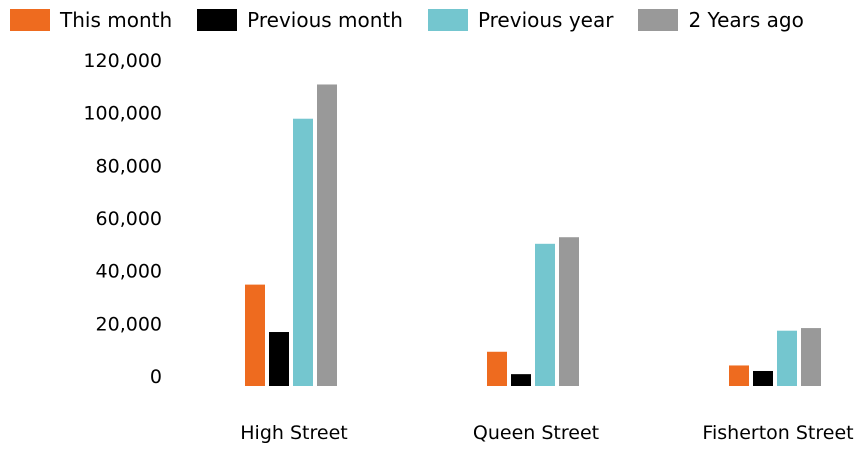  What do you see at coordinates (777, 433) in the screenshot?
I see `x-category-label: Fisherton Street` at bounding box center [777, 433].